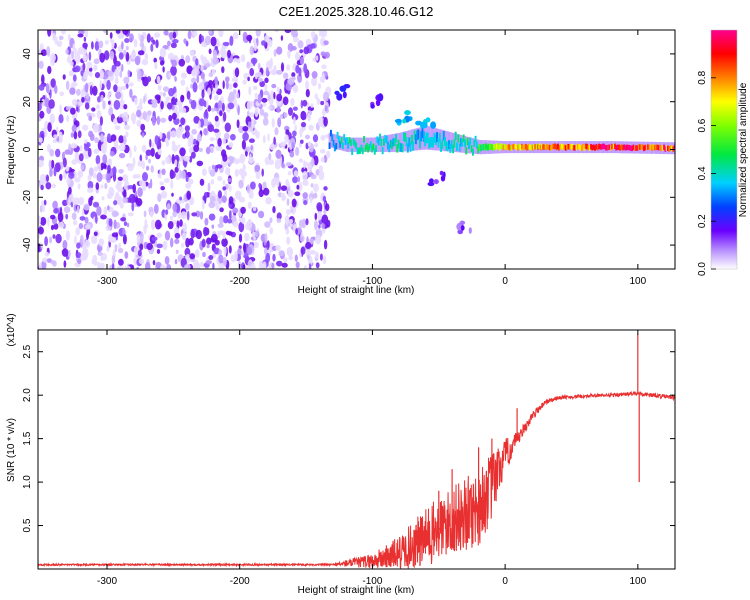 The image size is (750, 600). Describe the element at coordinates (27, 149) in the screenshot. I see `spectrogram-y-tick-label: 0` at that location.